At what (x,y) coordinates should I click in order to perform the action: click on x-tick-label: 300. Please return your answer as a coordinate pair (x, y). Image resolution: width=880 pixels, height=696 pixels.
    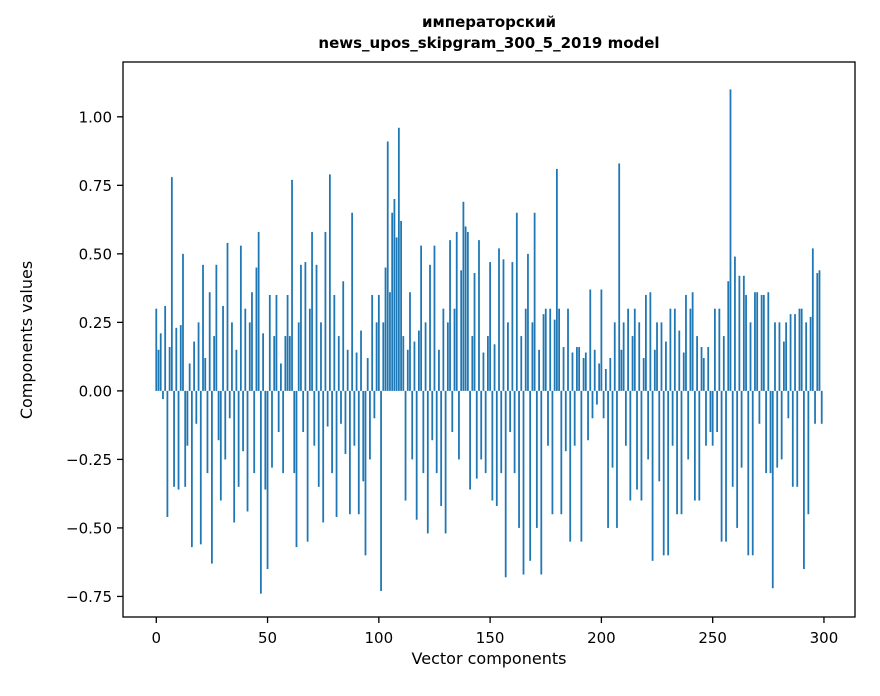
    Looking at the image, I should click on (824, 638).